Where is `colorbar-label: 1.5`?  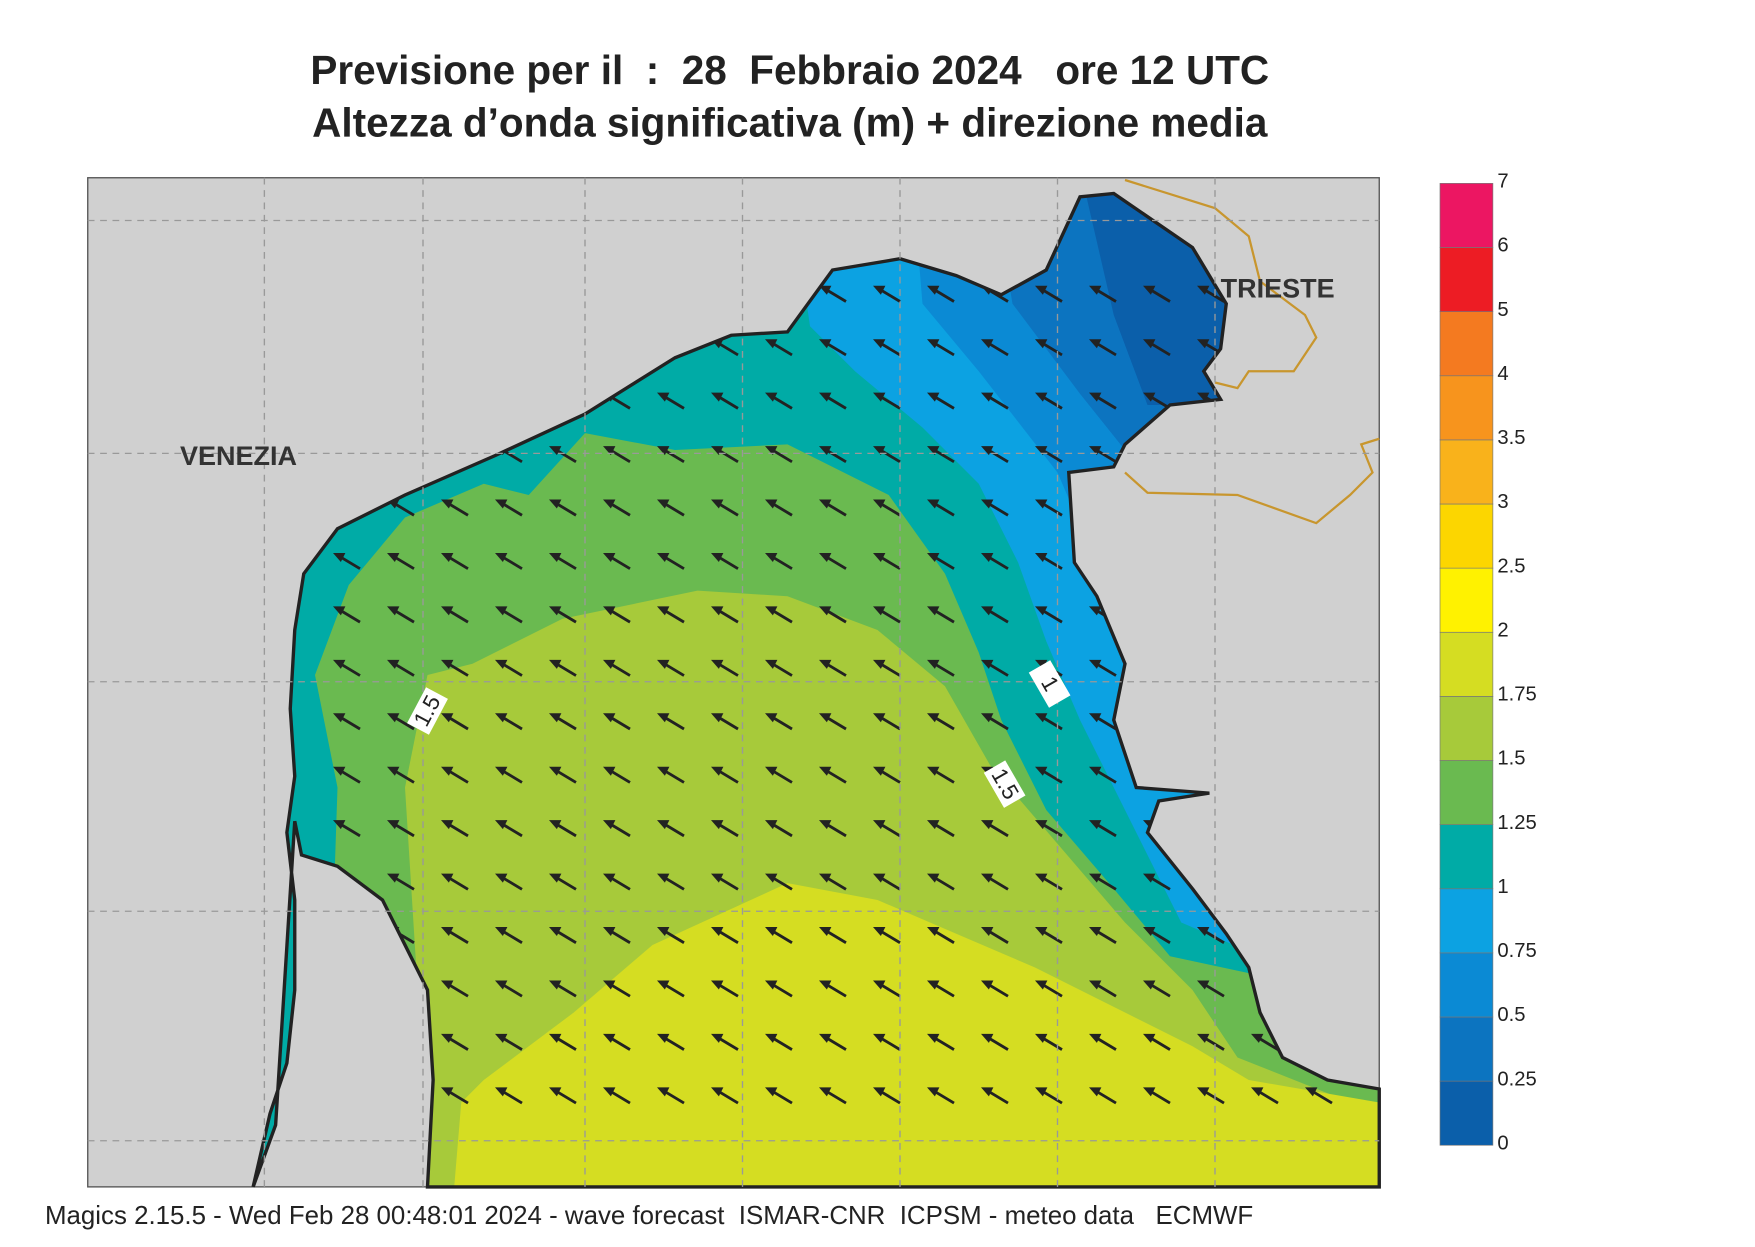
colorbar-label: 1.5 is located at coordinates (1511, 759).